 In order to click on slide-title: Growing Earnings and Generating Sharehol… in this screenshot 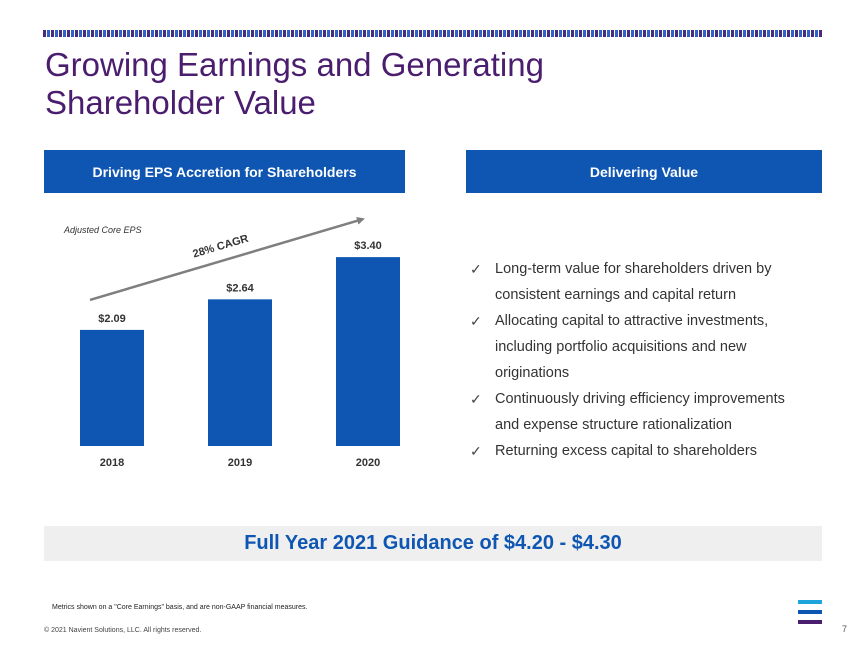, I will do `click(395, 84)`.